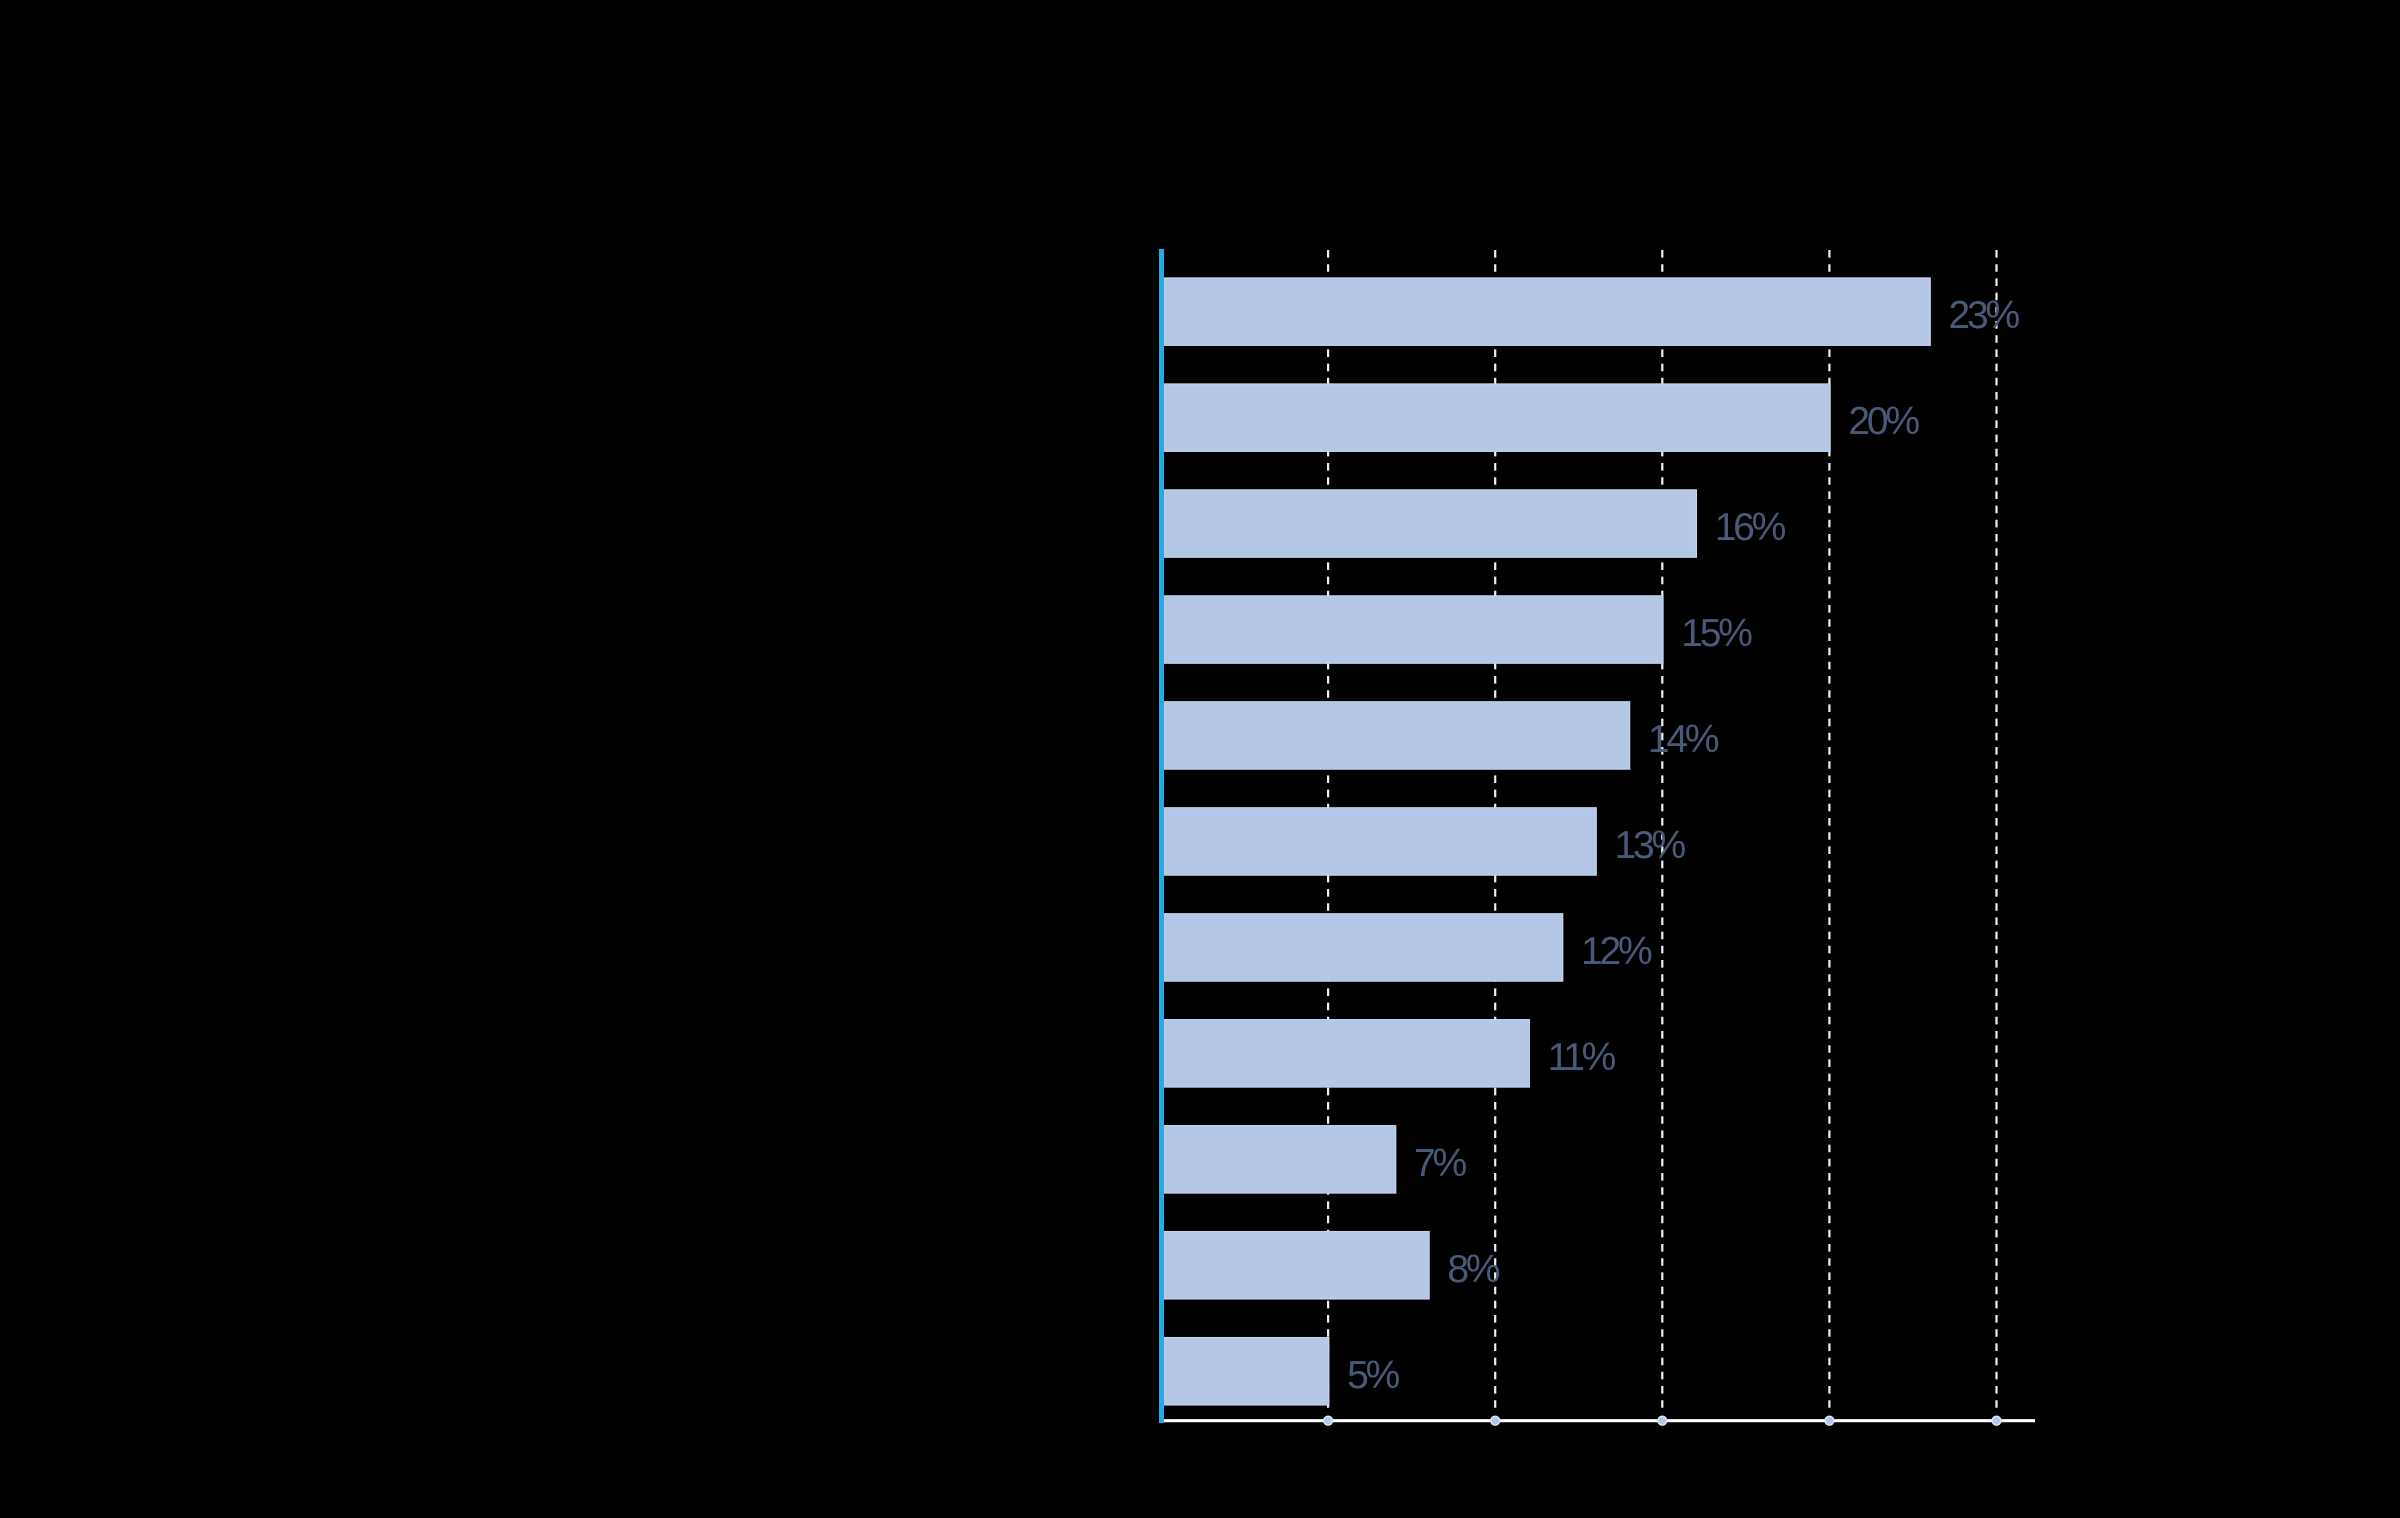  What do you see at coordinates (1650, 845) in the screenshot?
I see `svg-text: 13%` at bounding box center [1650, 845].